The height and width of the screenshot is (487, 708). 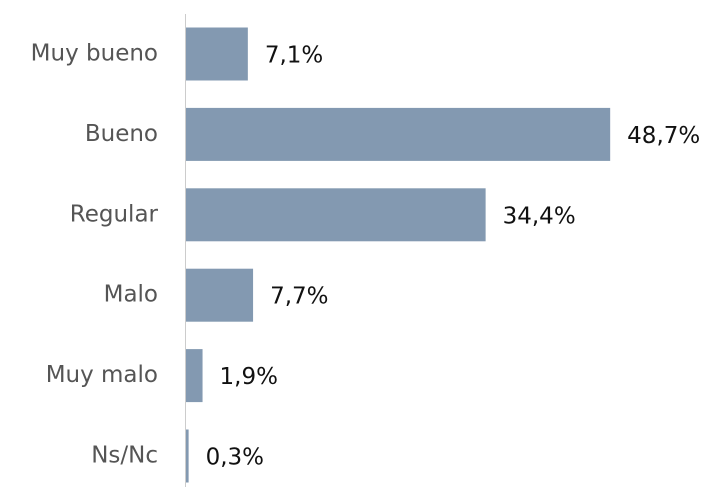 I want to click on value-label: 1,9%, so click(x=249, y=377).